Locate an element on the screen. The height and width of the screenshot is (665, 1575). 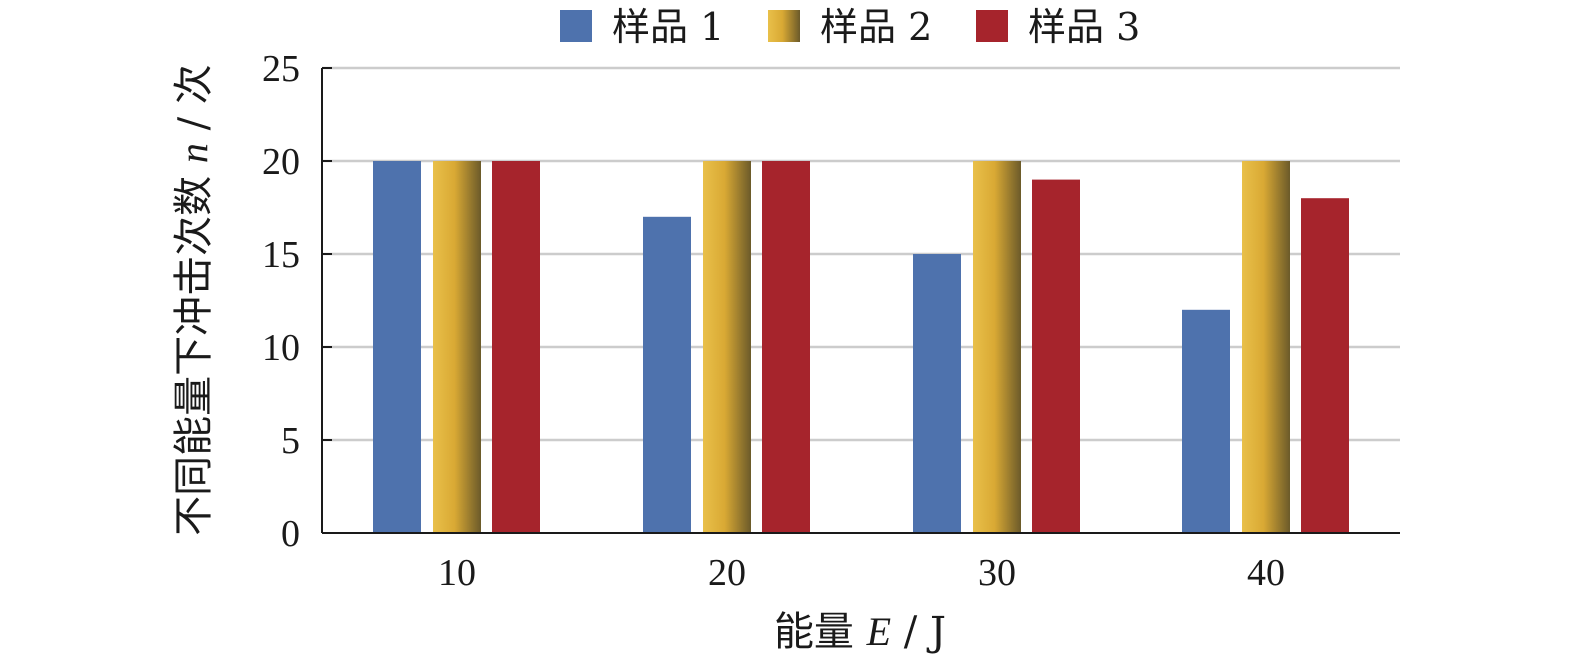
legend-label: 样品 2 is located at coordinates (876, 27).